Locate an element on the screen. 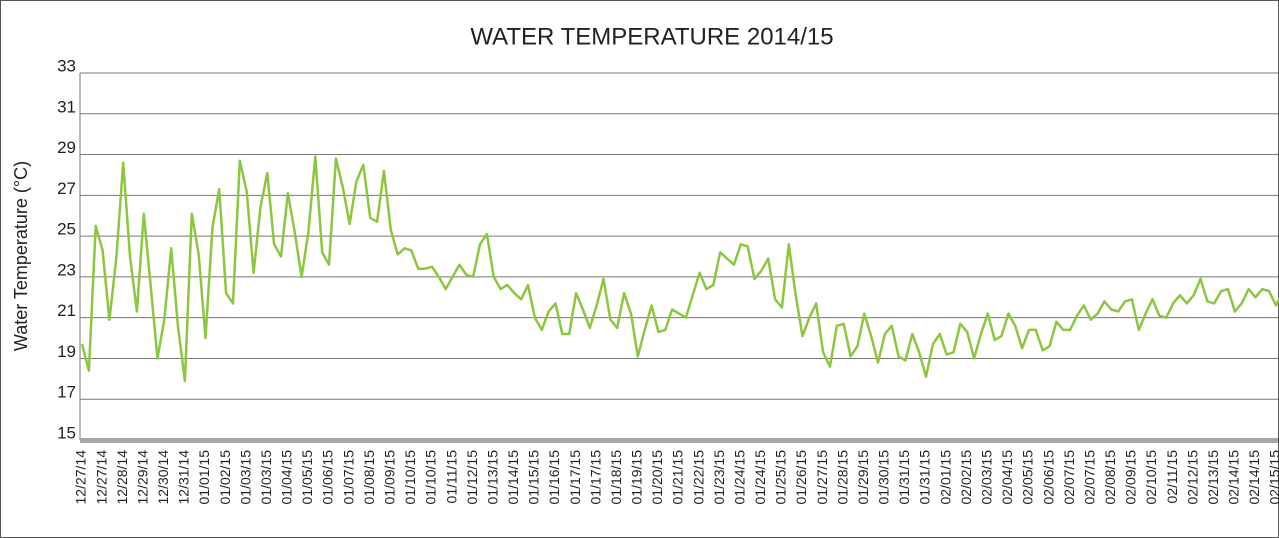 The height and width of the screenshot is (538, 1279). x-tick-label: 01/02/15 is located at coordinates (225, 477).